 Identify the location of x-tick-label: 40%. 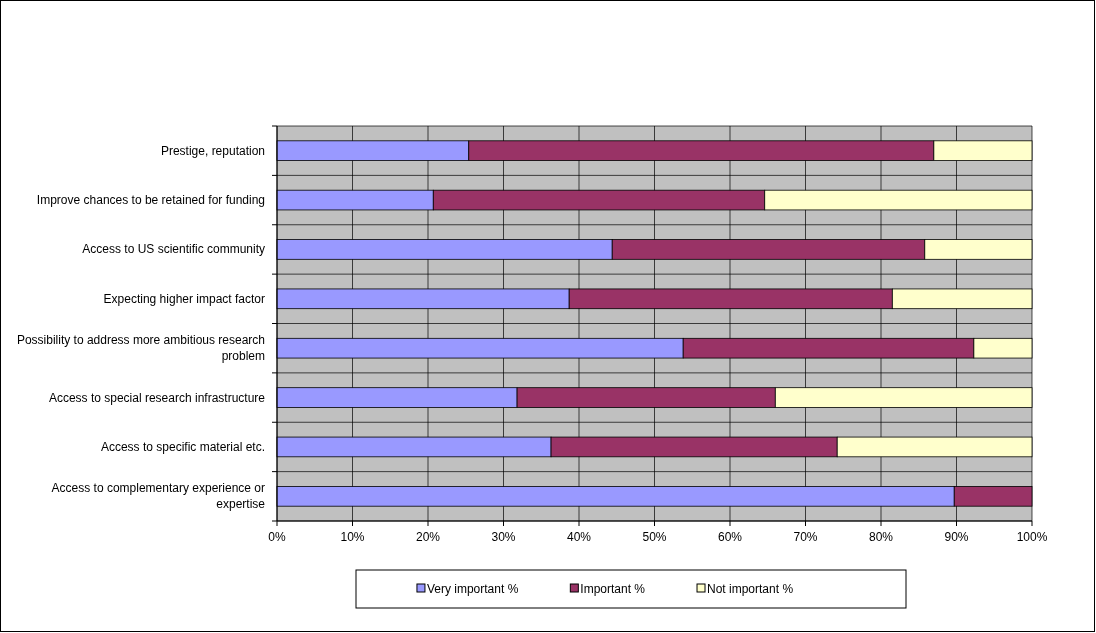
(579, 537).